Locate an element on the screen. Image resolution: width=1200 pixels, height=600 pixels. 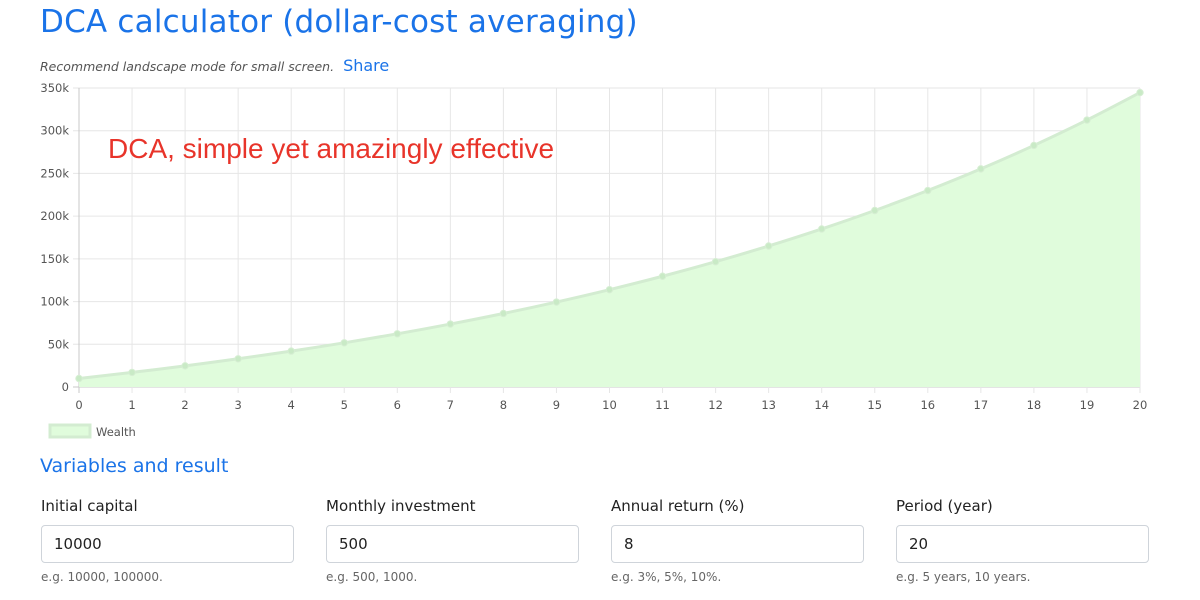
variables-section-title: Variables and result is located at coordinates (134, 466).